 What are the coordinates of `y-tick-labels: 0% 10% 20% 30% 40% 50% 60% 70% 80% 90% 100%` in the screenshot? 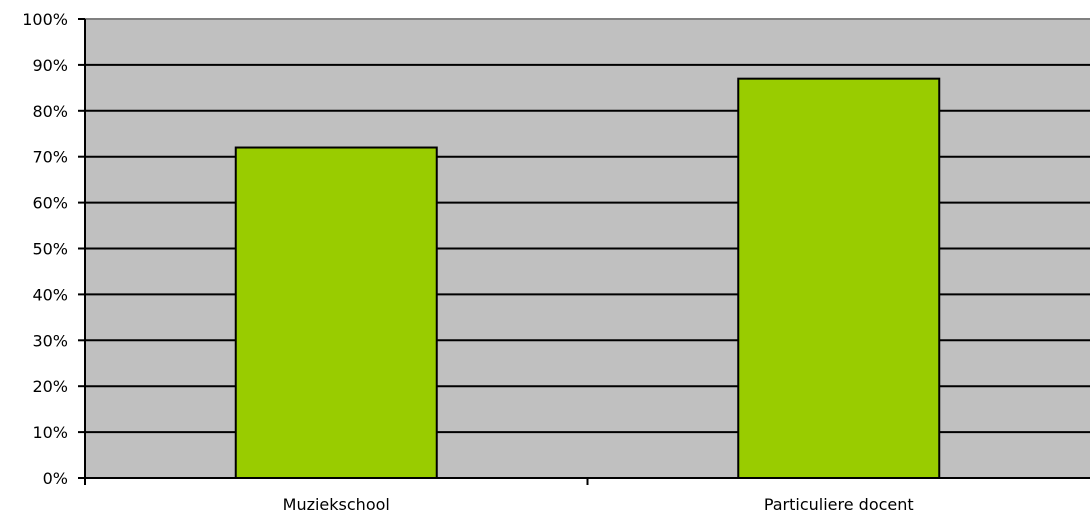 It's located at (45, 249).